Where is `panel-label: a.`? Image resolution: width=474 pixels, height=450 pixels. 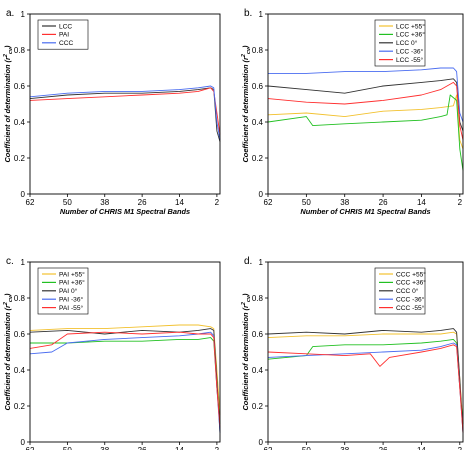
panel-label: a. is located at coordinates (10, 13).